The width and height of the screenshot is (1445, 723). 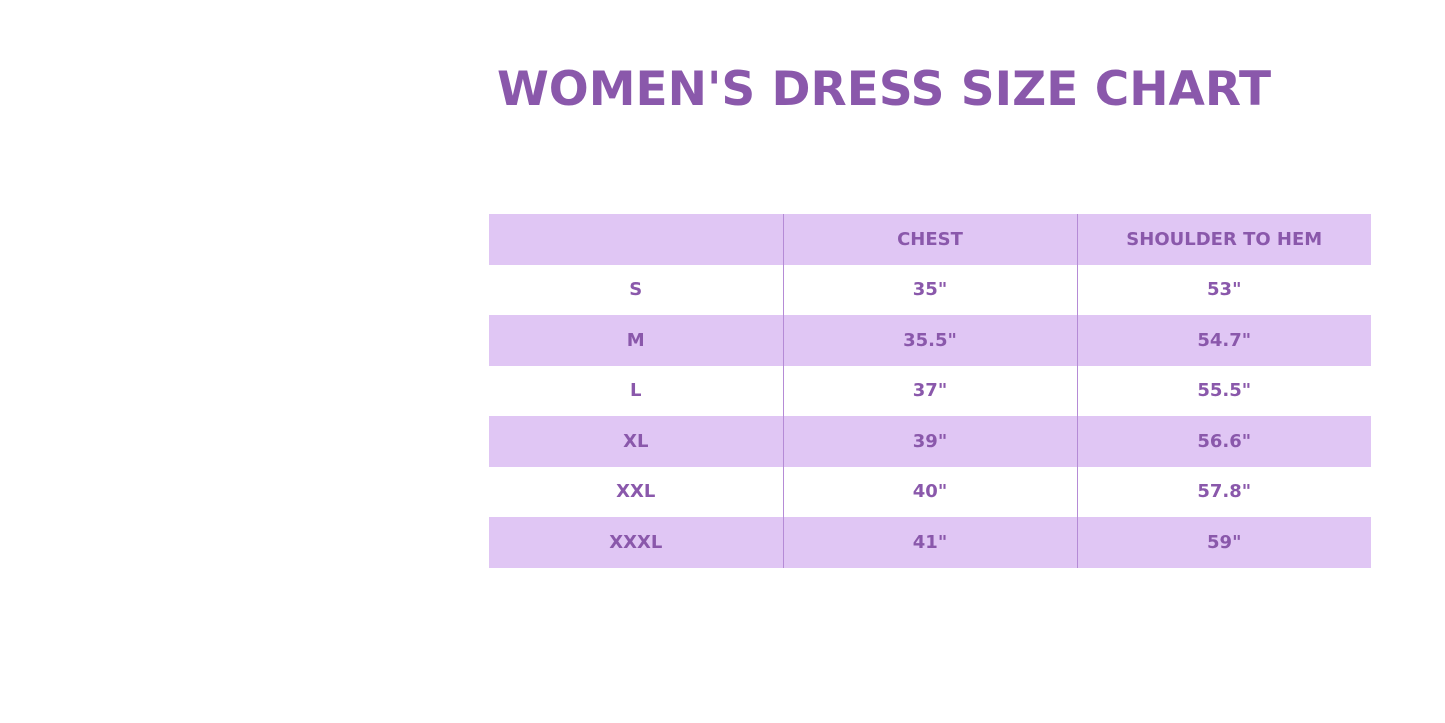 I want to click on length-cell: 53", so click(x=1223, y=289).